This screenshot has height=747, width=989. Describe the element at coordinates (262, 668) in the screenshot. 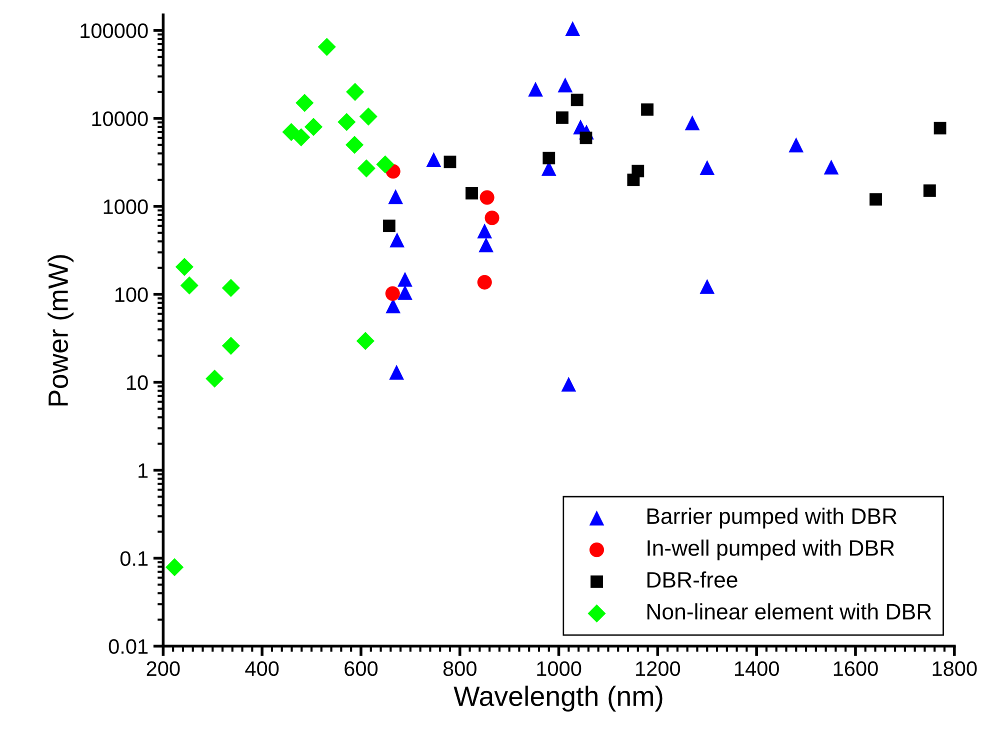

I see `x-tick-label: 400` at that location.